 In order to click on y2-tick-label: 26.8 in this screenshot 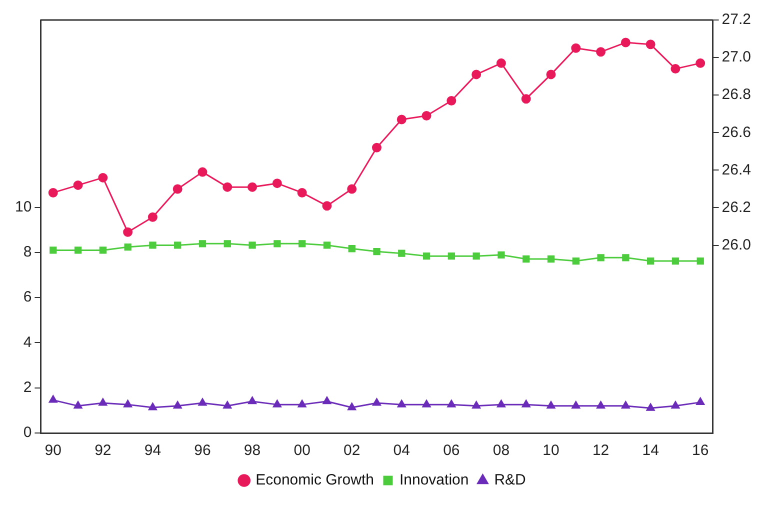, I will do `click(737, 95)`.